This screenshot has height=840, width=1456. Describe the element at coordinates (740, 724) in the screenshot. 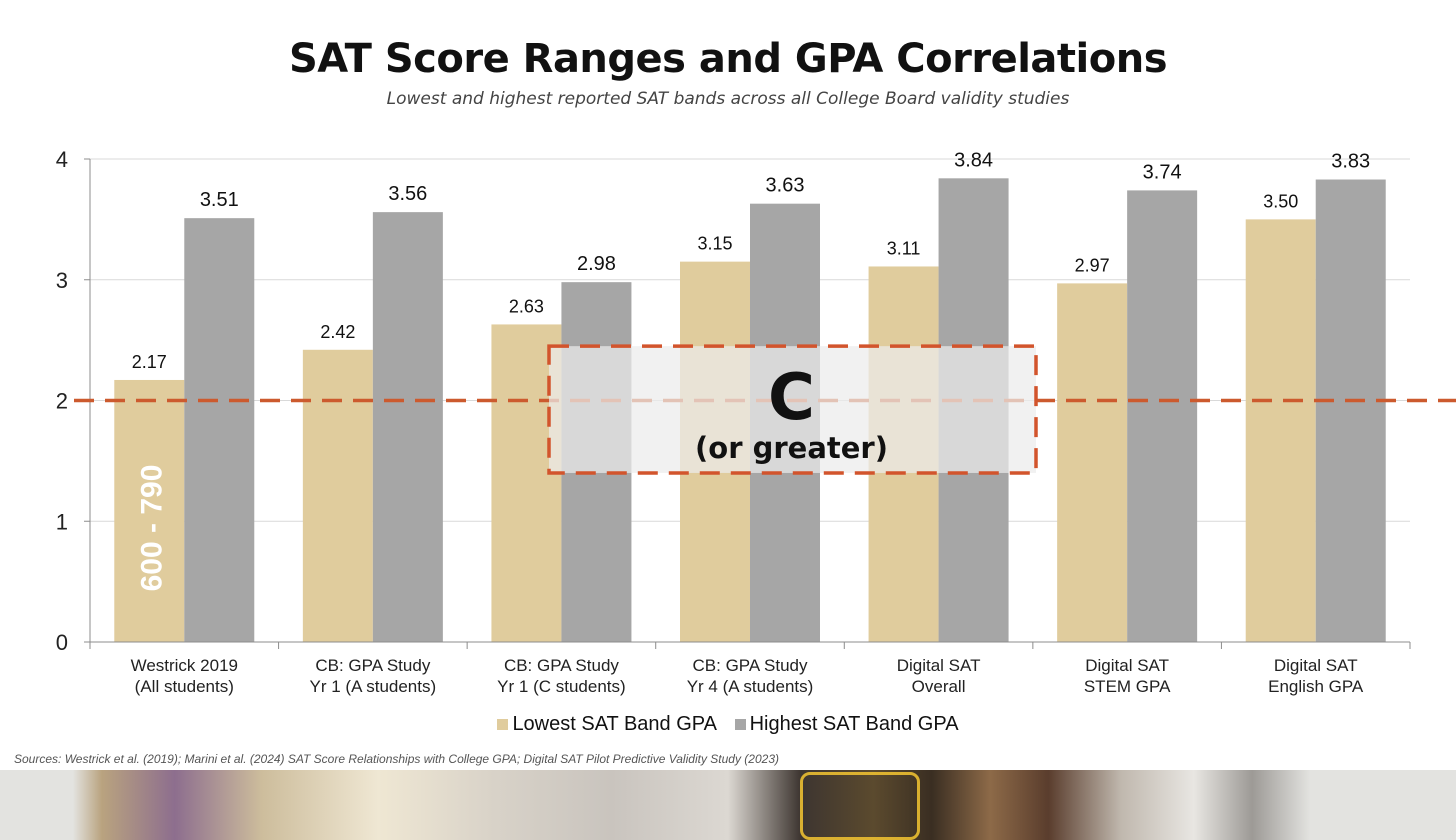

I see `legend-swatch-highest` at that location.